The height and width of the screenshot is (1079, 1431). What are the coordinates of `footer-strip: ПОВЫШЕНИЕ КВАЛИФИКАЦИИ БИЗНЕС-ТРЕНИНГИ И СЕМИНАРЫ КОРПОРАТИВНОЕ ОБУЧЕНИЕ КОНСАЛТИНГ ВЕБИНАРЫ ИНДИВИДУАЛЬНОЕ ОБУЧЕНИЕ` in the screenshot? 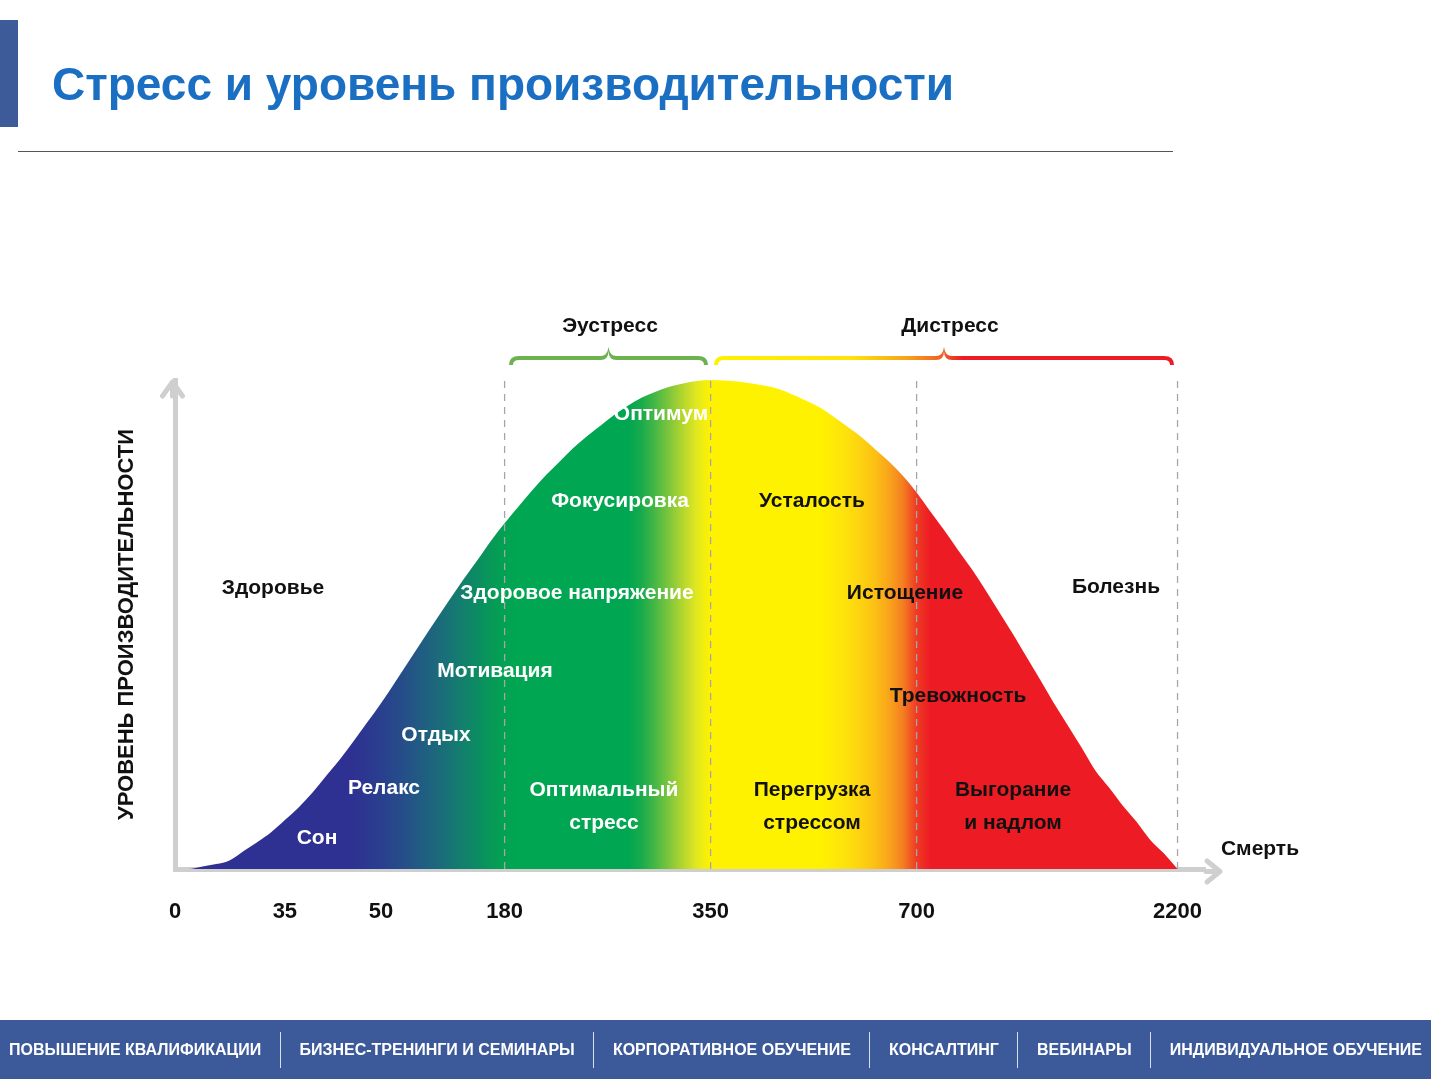 It's located at (715, 1049).